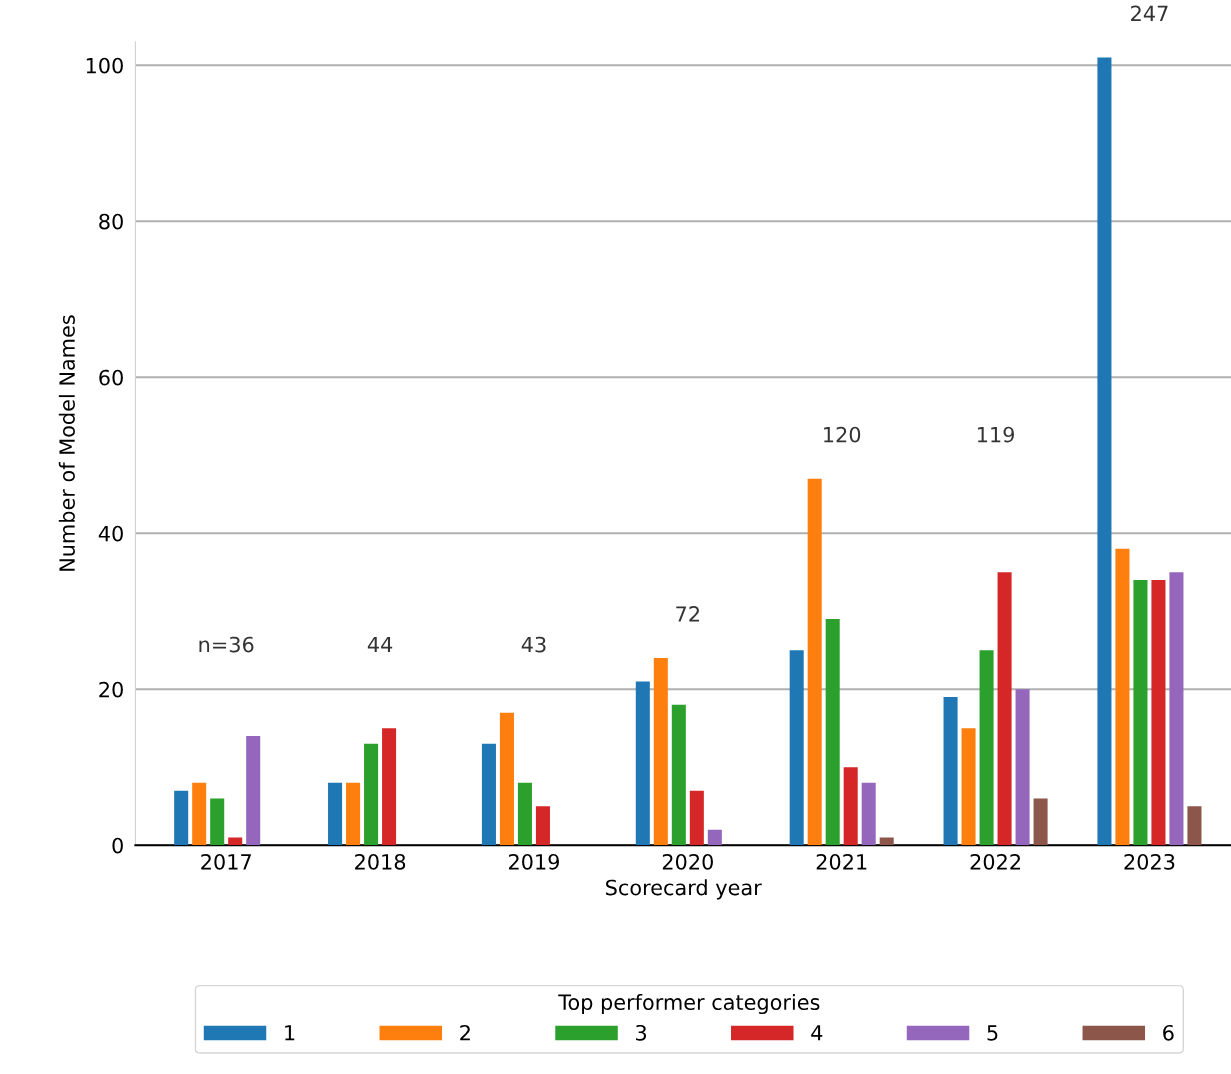 The width and height of the screenshot is (1231, 1074). Describe the element at coordinates (992, 1033) in the screenshot. I see `legend-label: 5` at that location.